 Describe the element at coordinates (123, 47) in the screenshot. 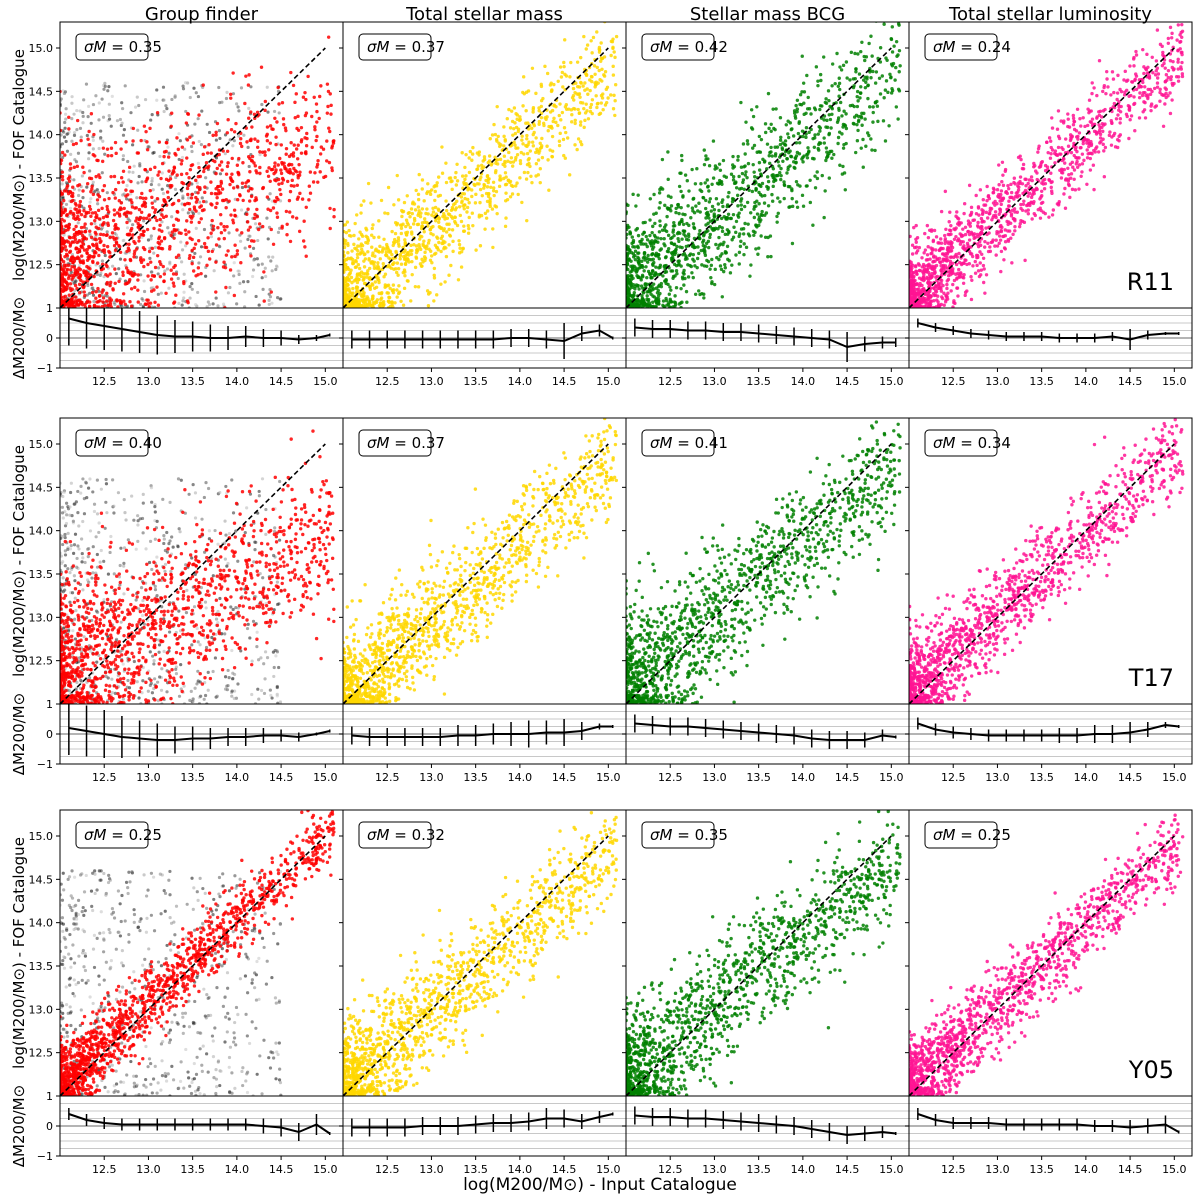

I see `sigma-label: σM = 0.35` at that location.